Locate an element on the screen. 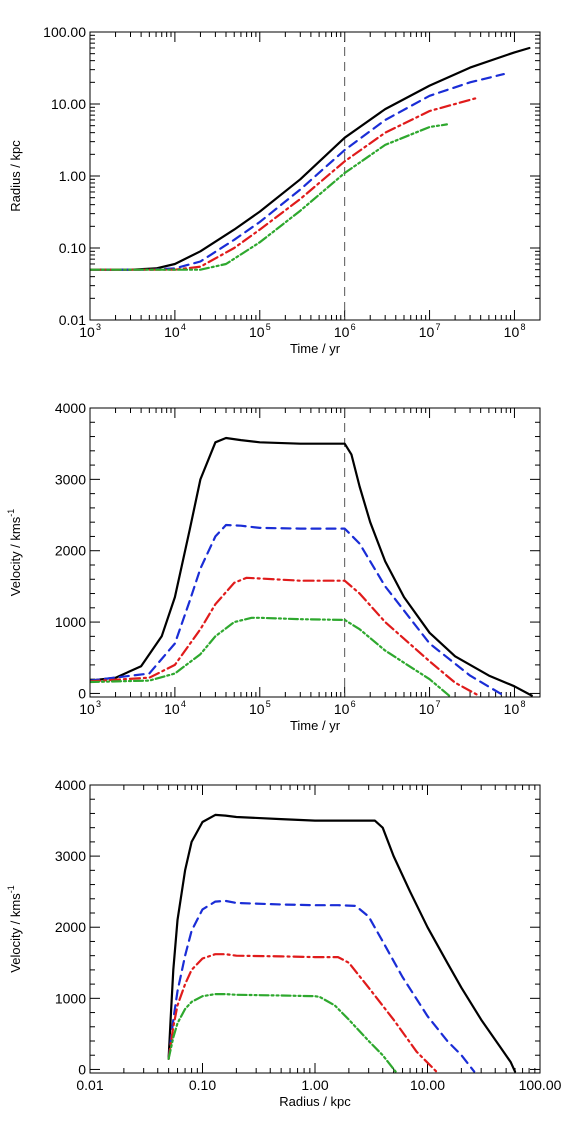 The height and width of the screenshot is (1133, 567). y-axis-title: Radius / kpc is located at coordinates (15, 176).